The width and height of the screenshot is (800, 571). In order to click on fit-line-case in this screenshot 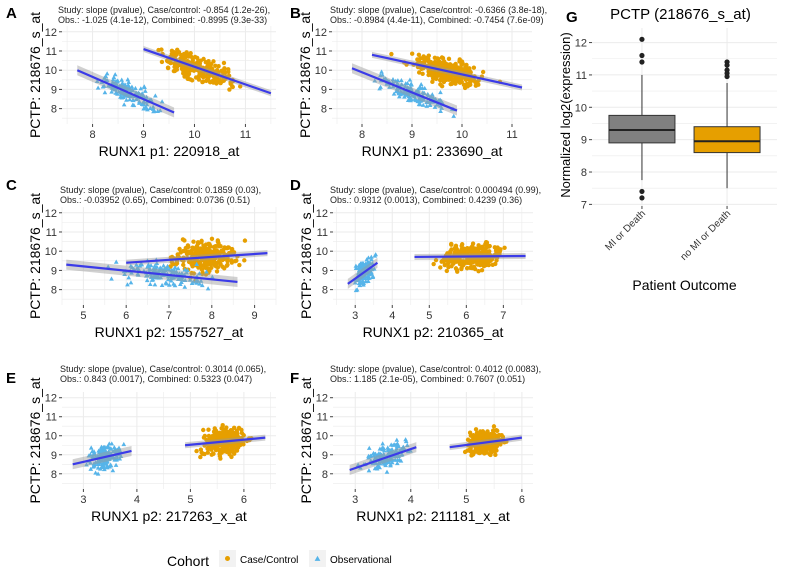, I will do `click(197, 258)`.